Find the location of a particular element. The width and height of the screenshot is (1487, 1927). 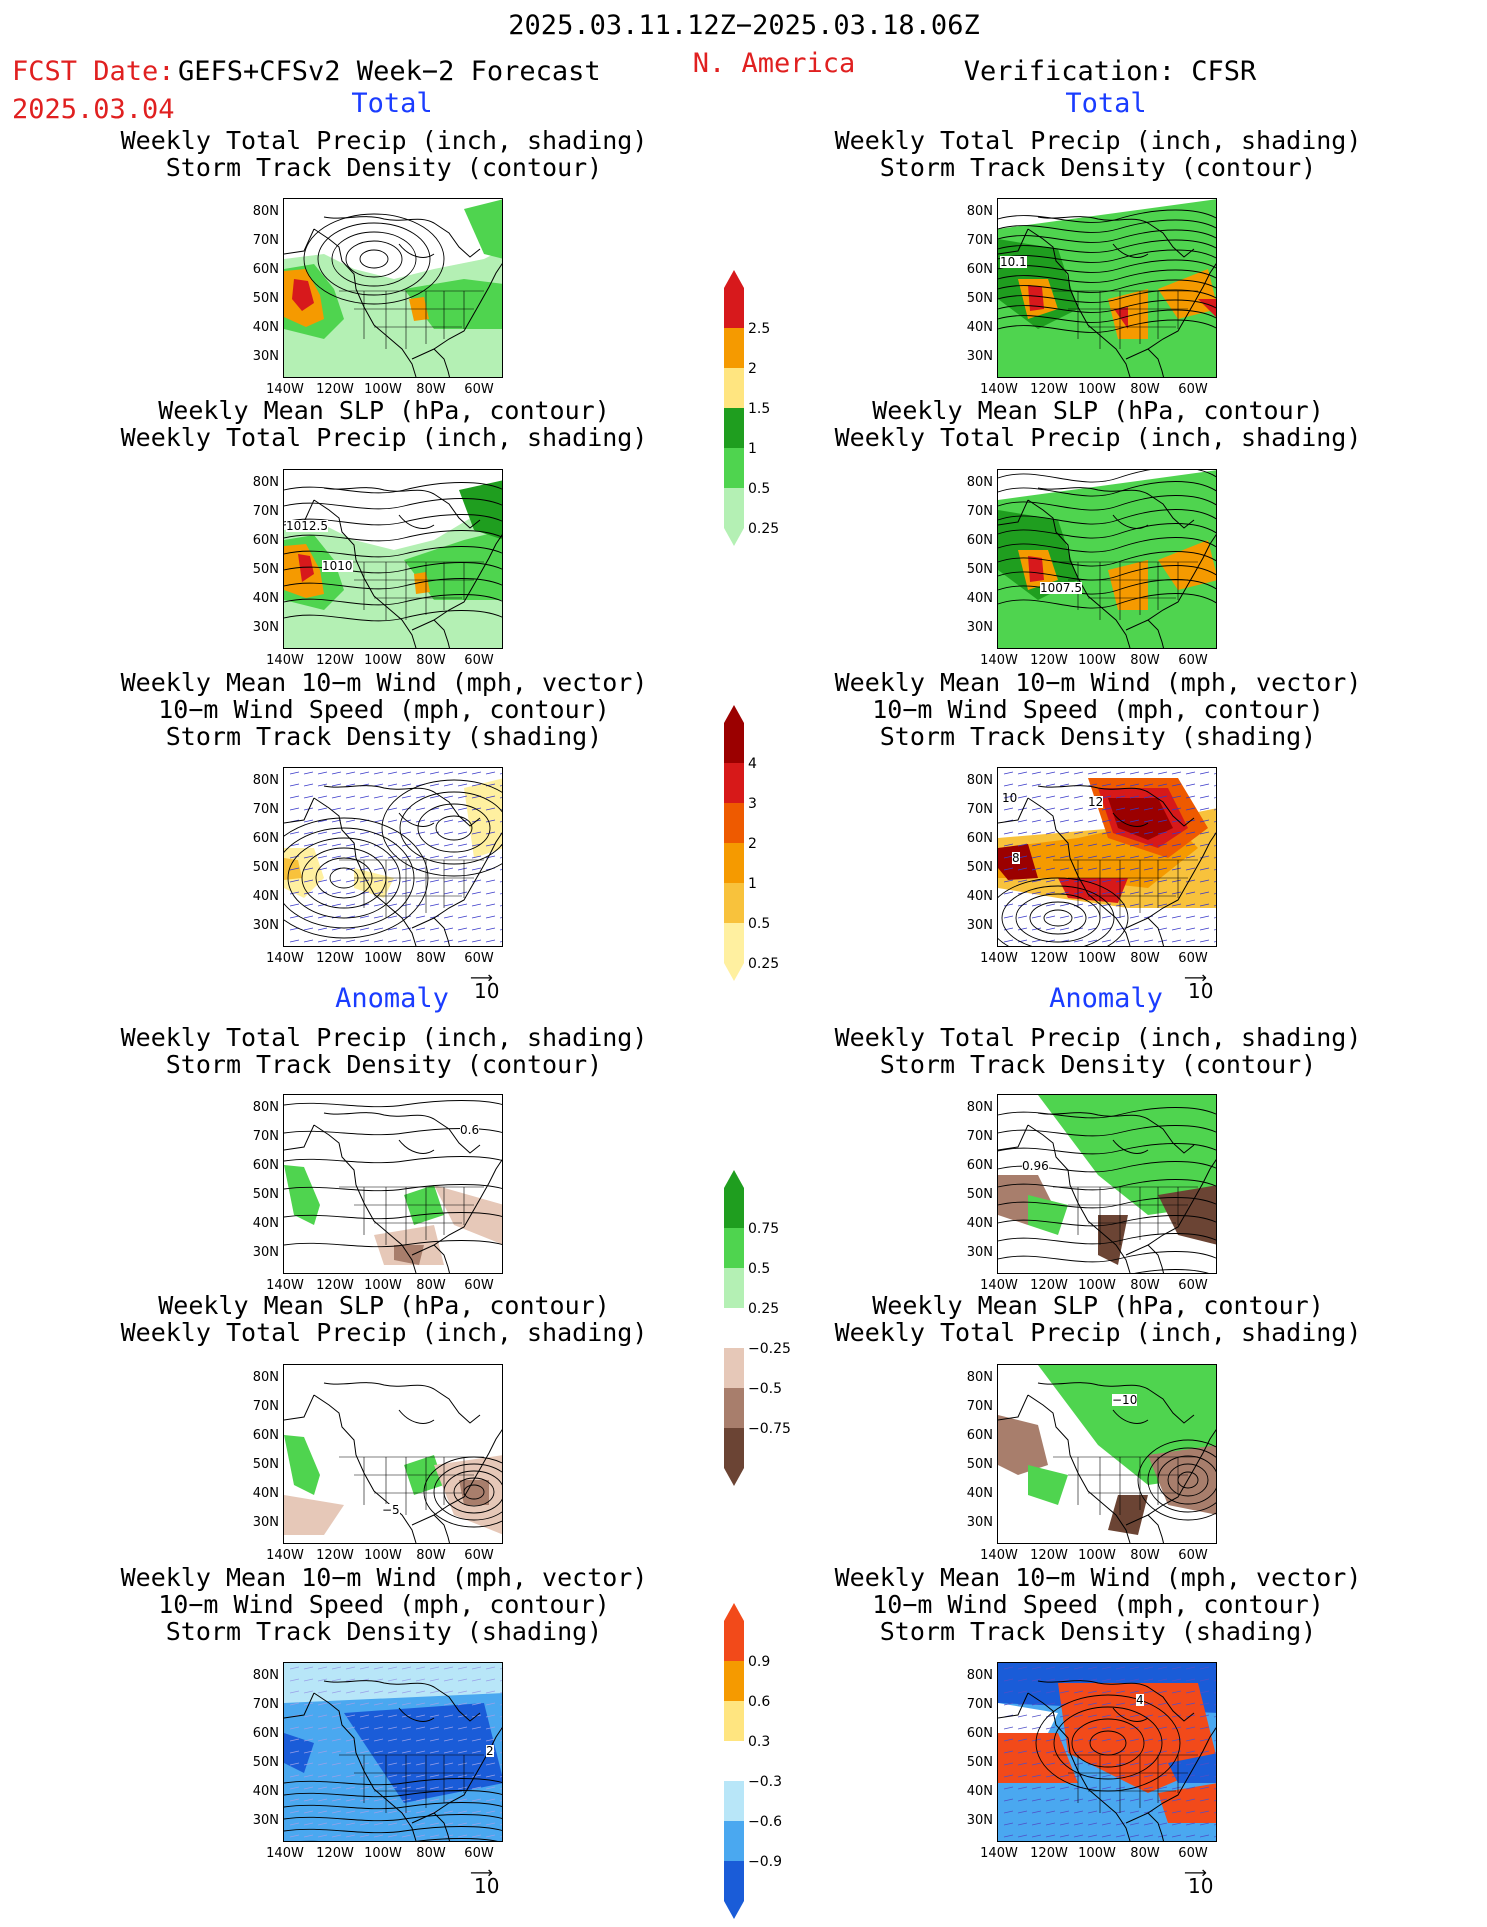

valid-period: 2025.03.11.12Z−2025.03.18.06Z is located at coordinates (744, 25).